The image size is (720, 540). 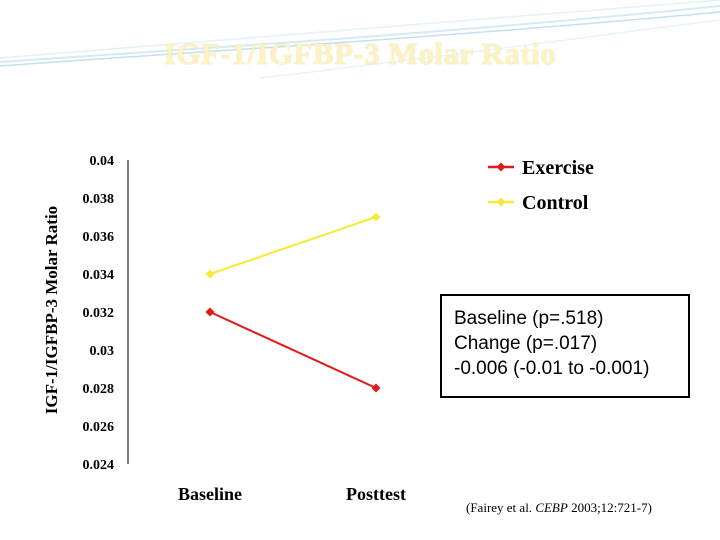 What do you see at coordinates (102, 161) in the screenshot?
I see `y-tick-label: 0.04` at bounding box center [102, 161].